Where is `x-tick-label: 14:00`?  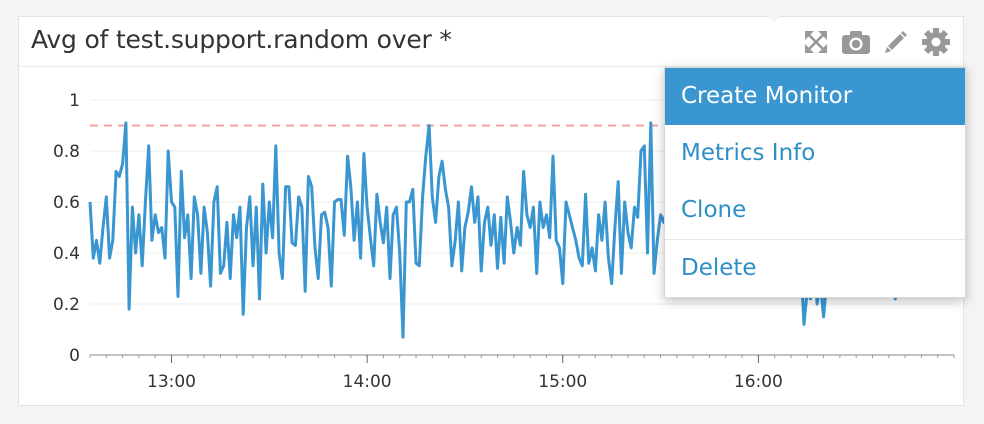 x-tick-label: 14:00 is located at coordinates (367, 382).